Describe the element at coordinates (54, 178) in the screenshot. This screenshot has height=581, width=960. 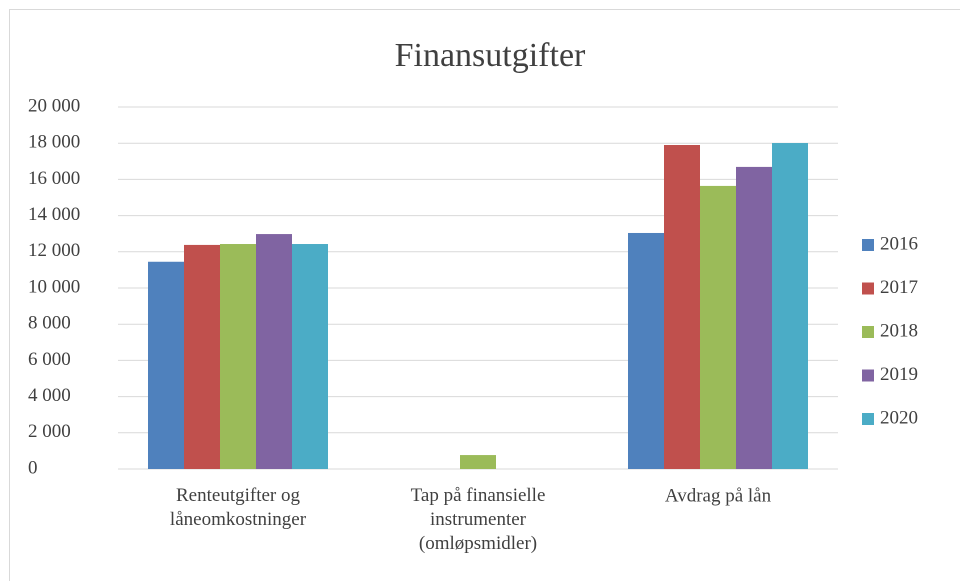
I see `y-tick-label: 16 000` at that location.